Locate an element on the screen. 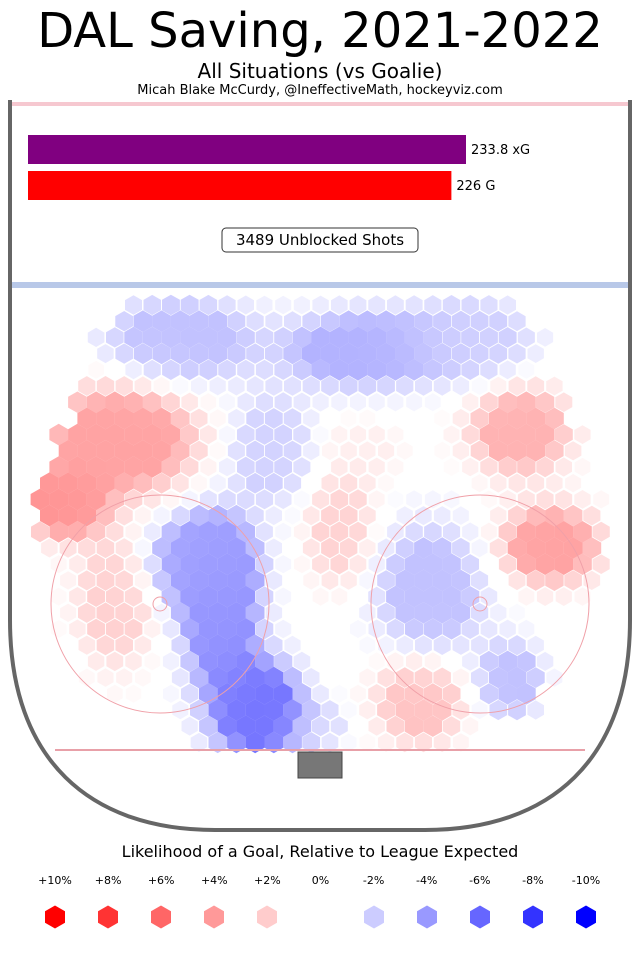  legend-label: -8% is located at coordinates (533, 880).